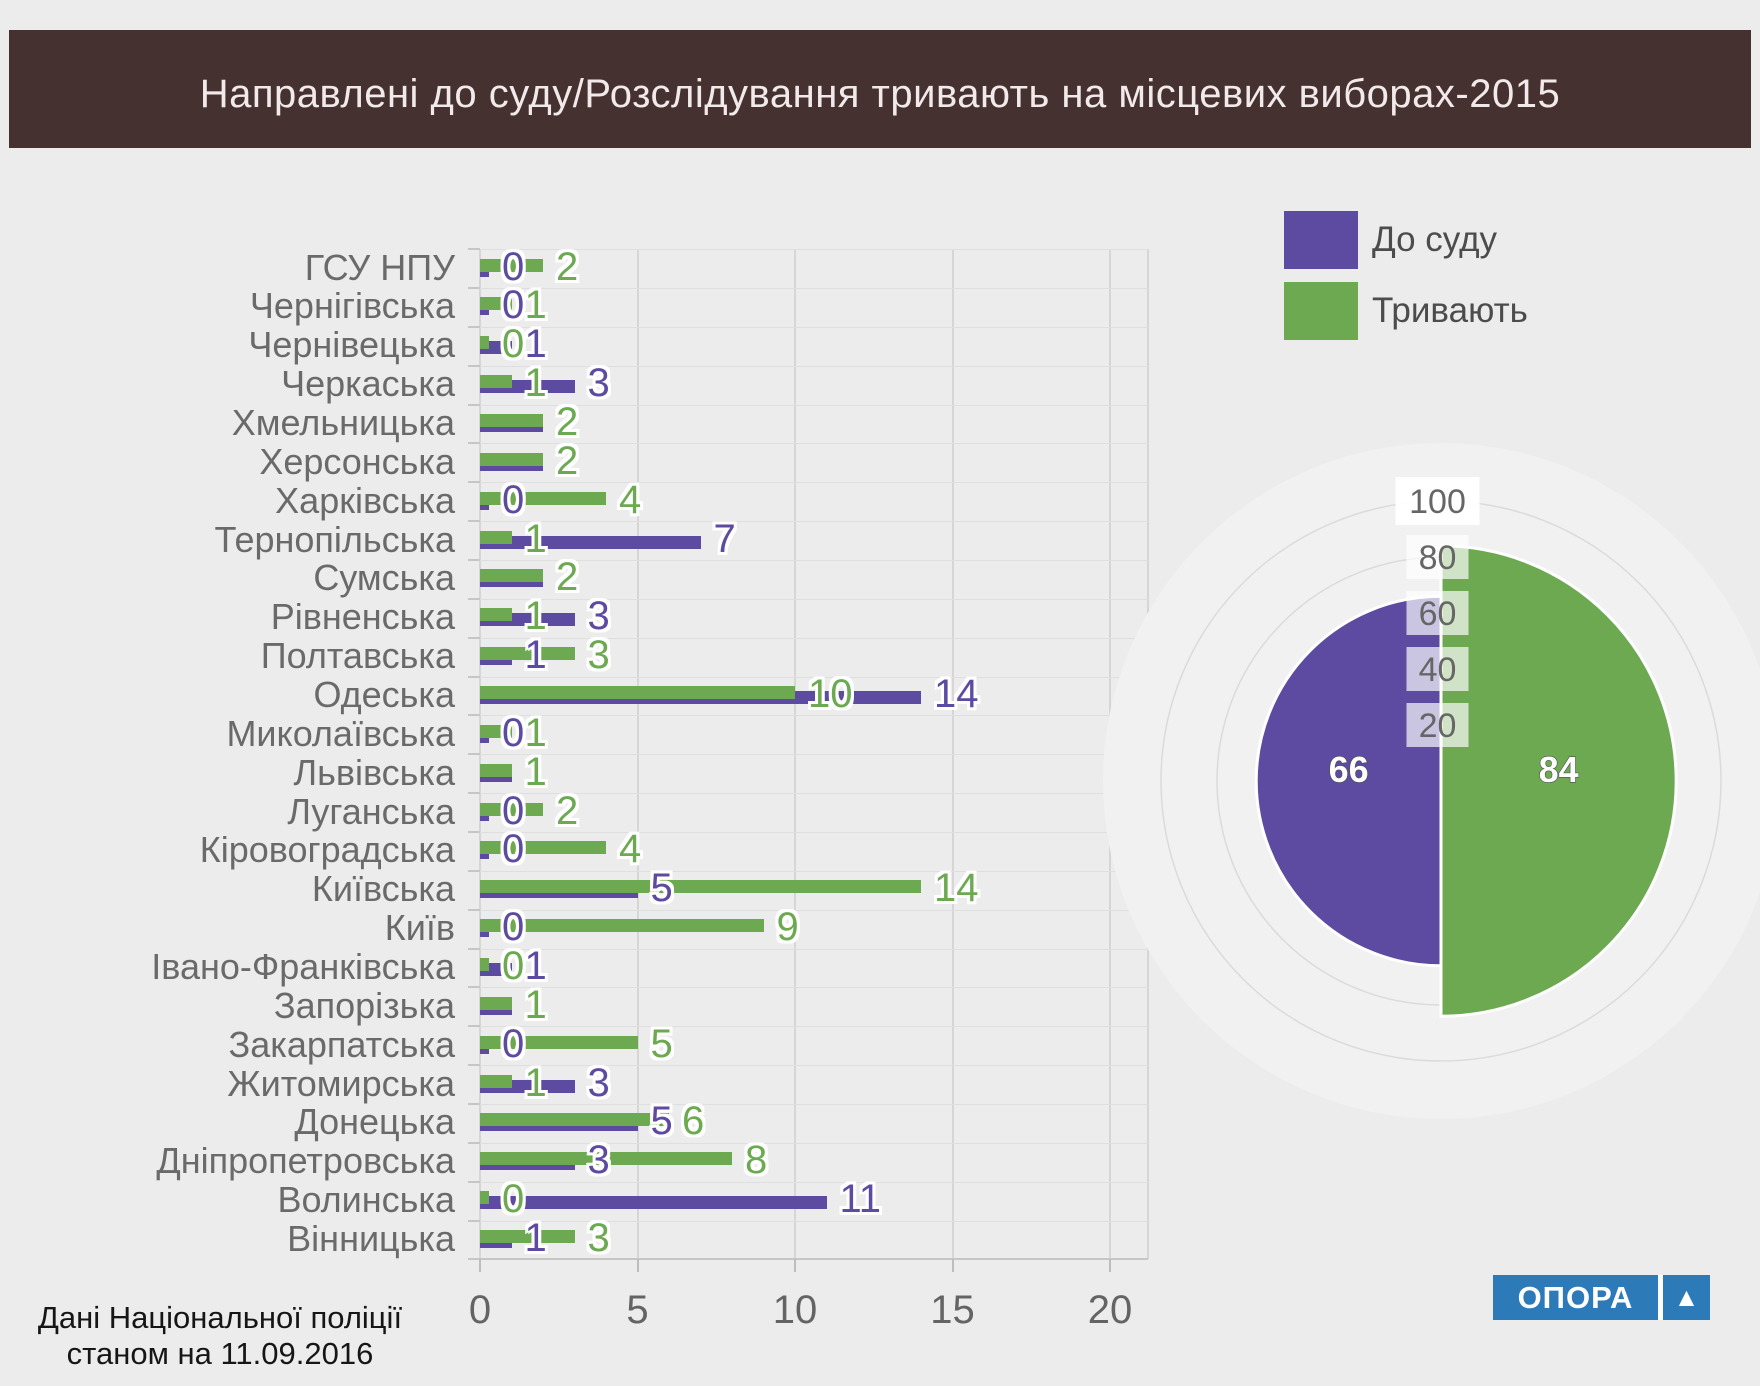 This screenshot has height=1386, width=1760. What do you see at coordinates (830, 693) in the screenshot?
I see `value-label-tryvayut: 10` at bounding box center [830, 693].